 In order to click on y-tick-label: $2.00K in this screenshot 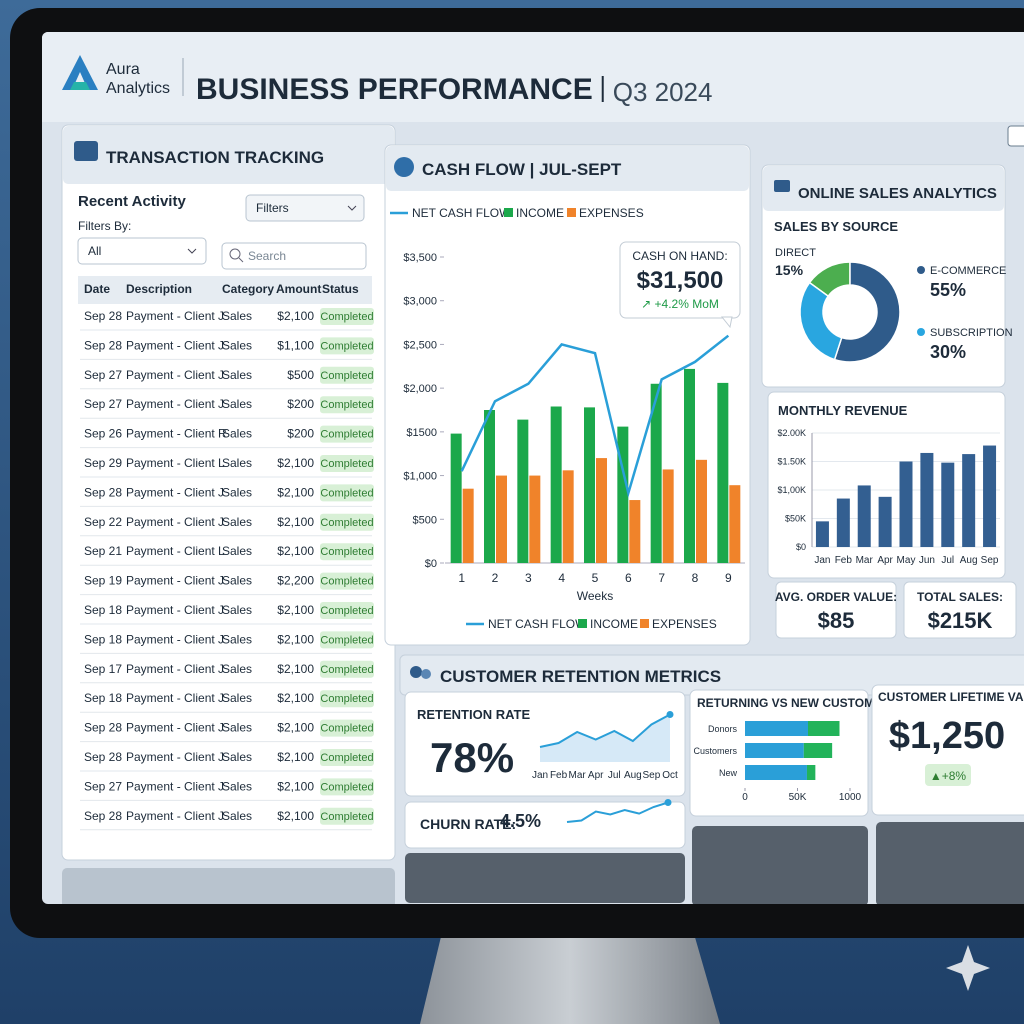, I will do `click(791, 433)`.